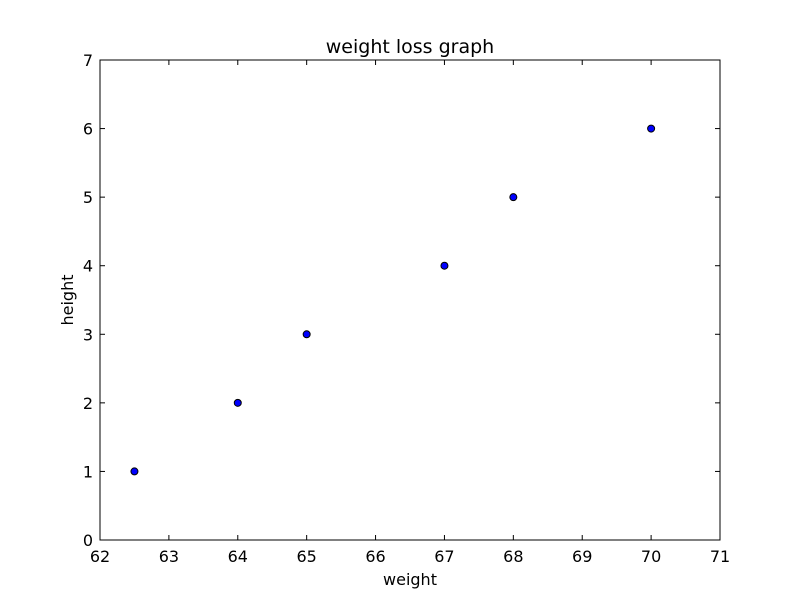  I want to click on y-tick-label: 1, so click(88, 471).